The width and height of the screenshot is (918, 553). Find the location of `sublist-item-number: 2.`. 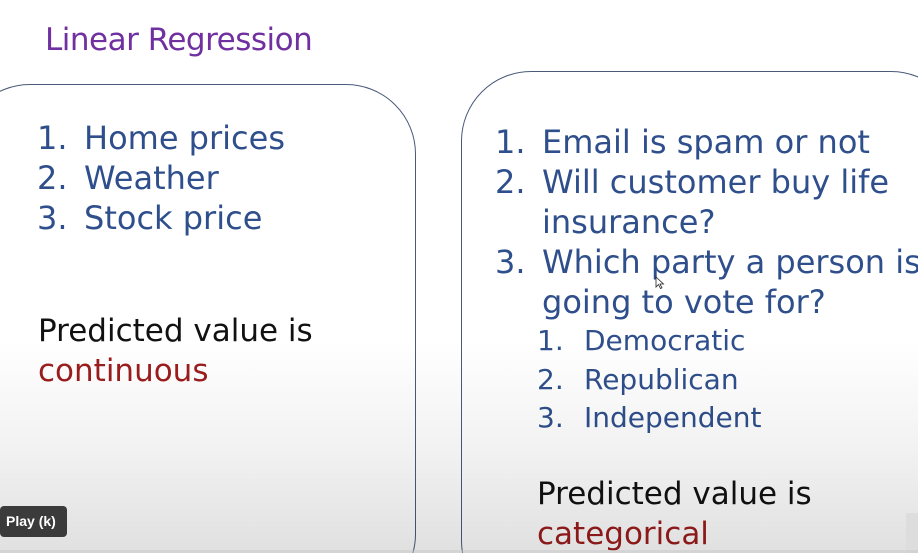

sublist-item-number: 2. is located at coordinates (550, 379).